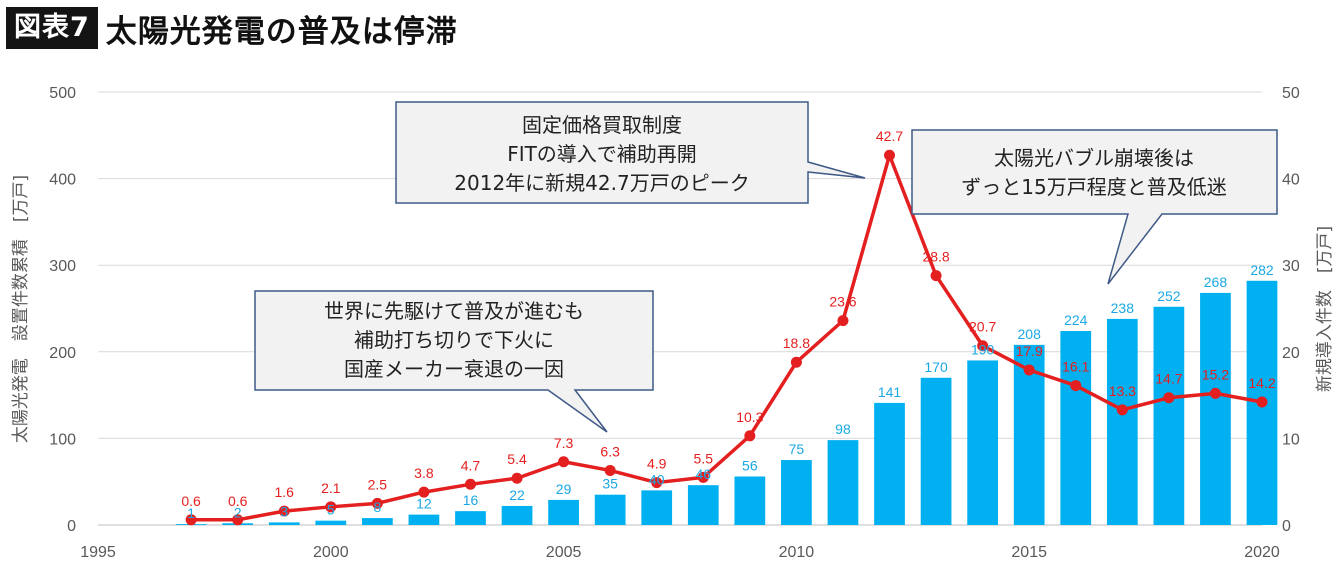 The image size is (1340, 563). Describe the element at coordinates (1030, 334) in the screenshot. I see `bar-data-label: 208` at that location.